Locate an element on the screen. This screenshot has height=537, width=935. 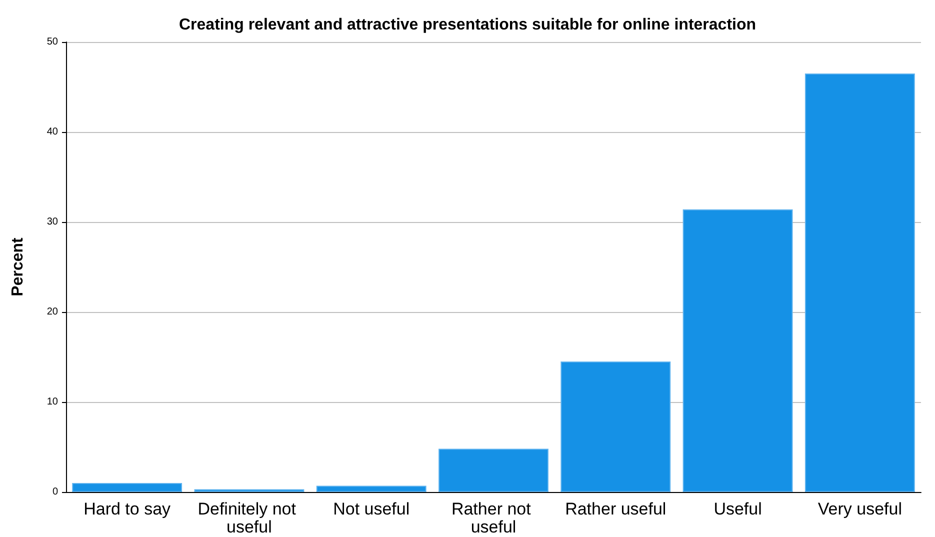
y-tick-label: 0 is located at coordinates (55, 492).